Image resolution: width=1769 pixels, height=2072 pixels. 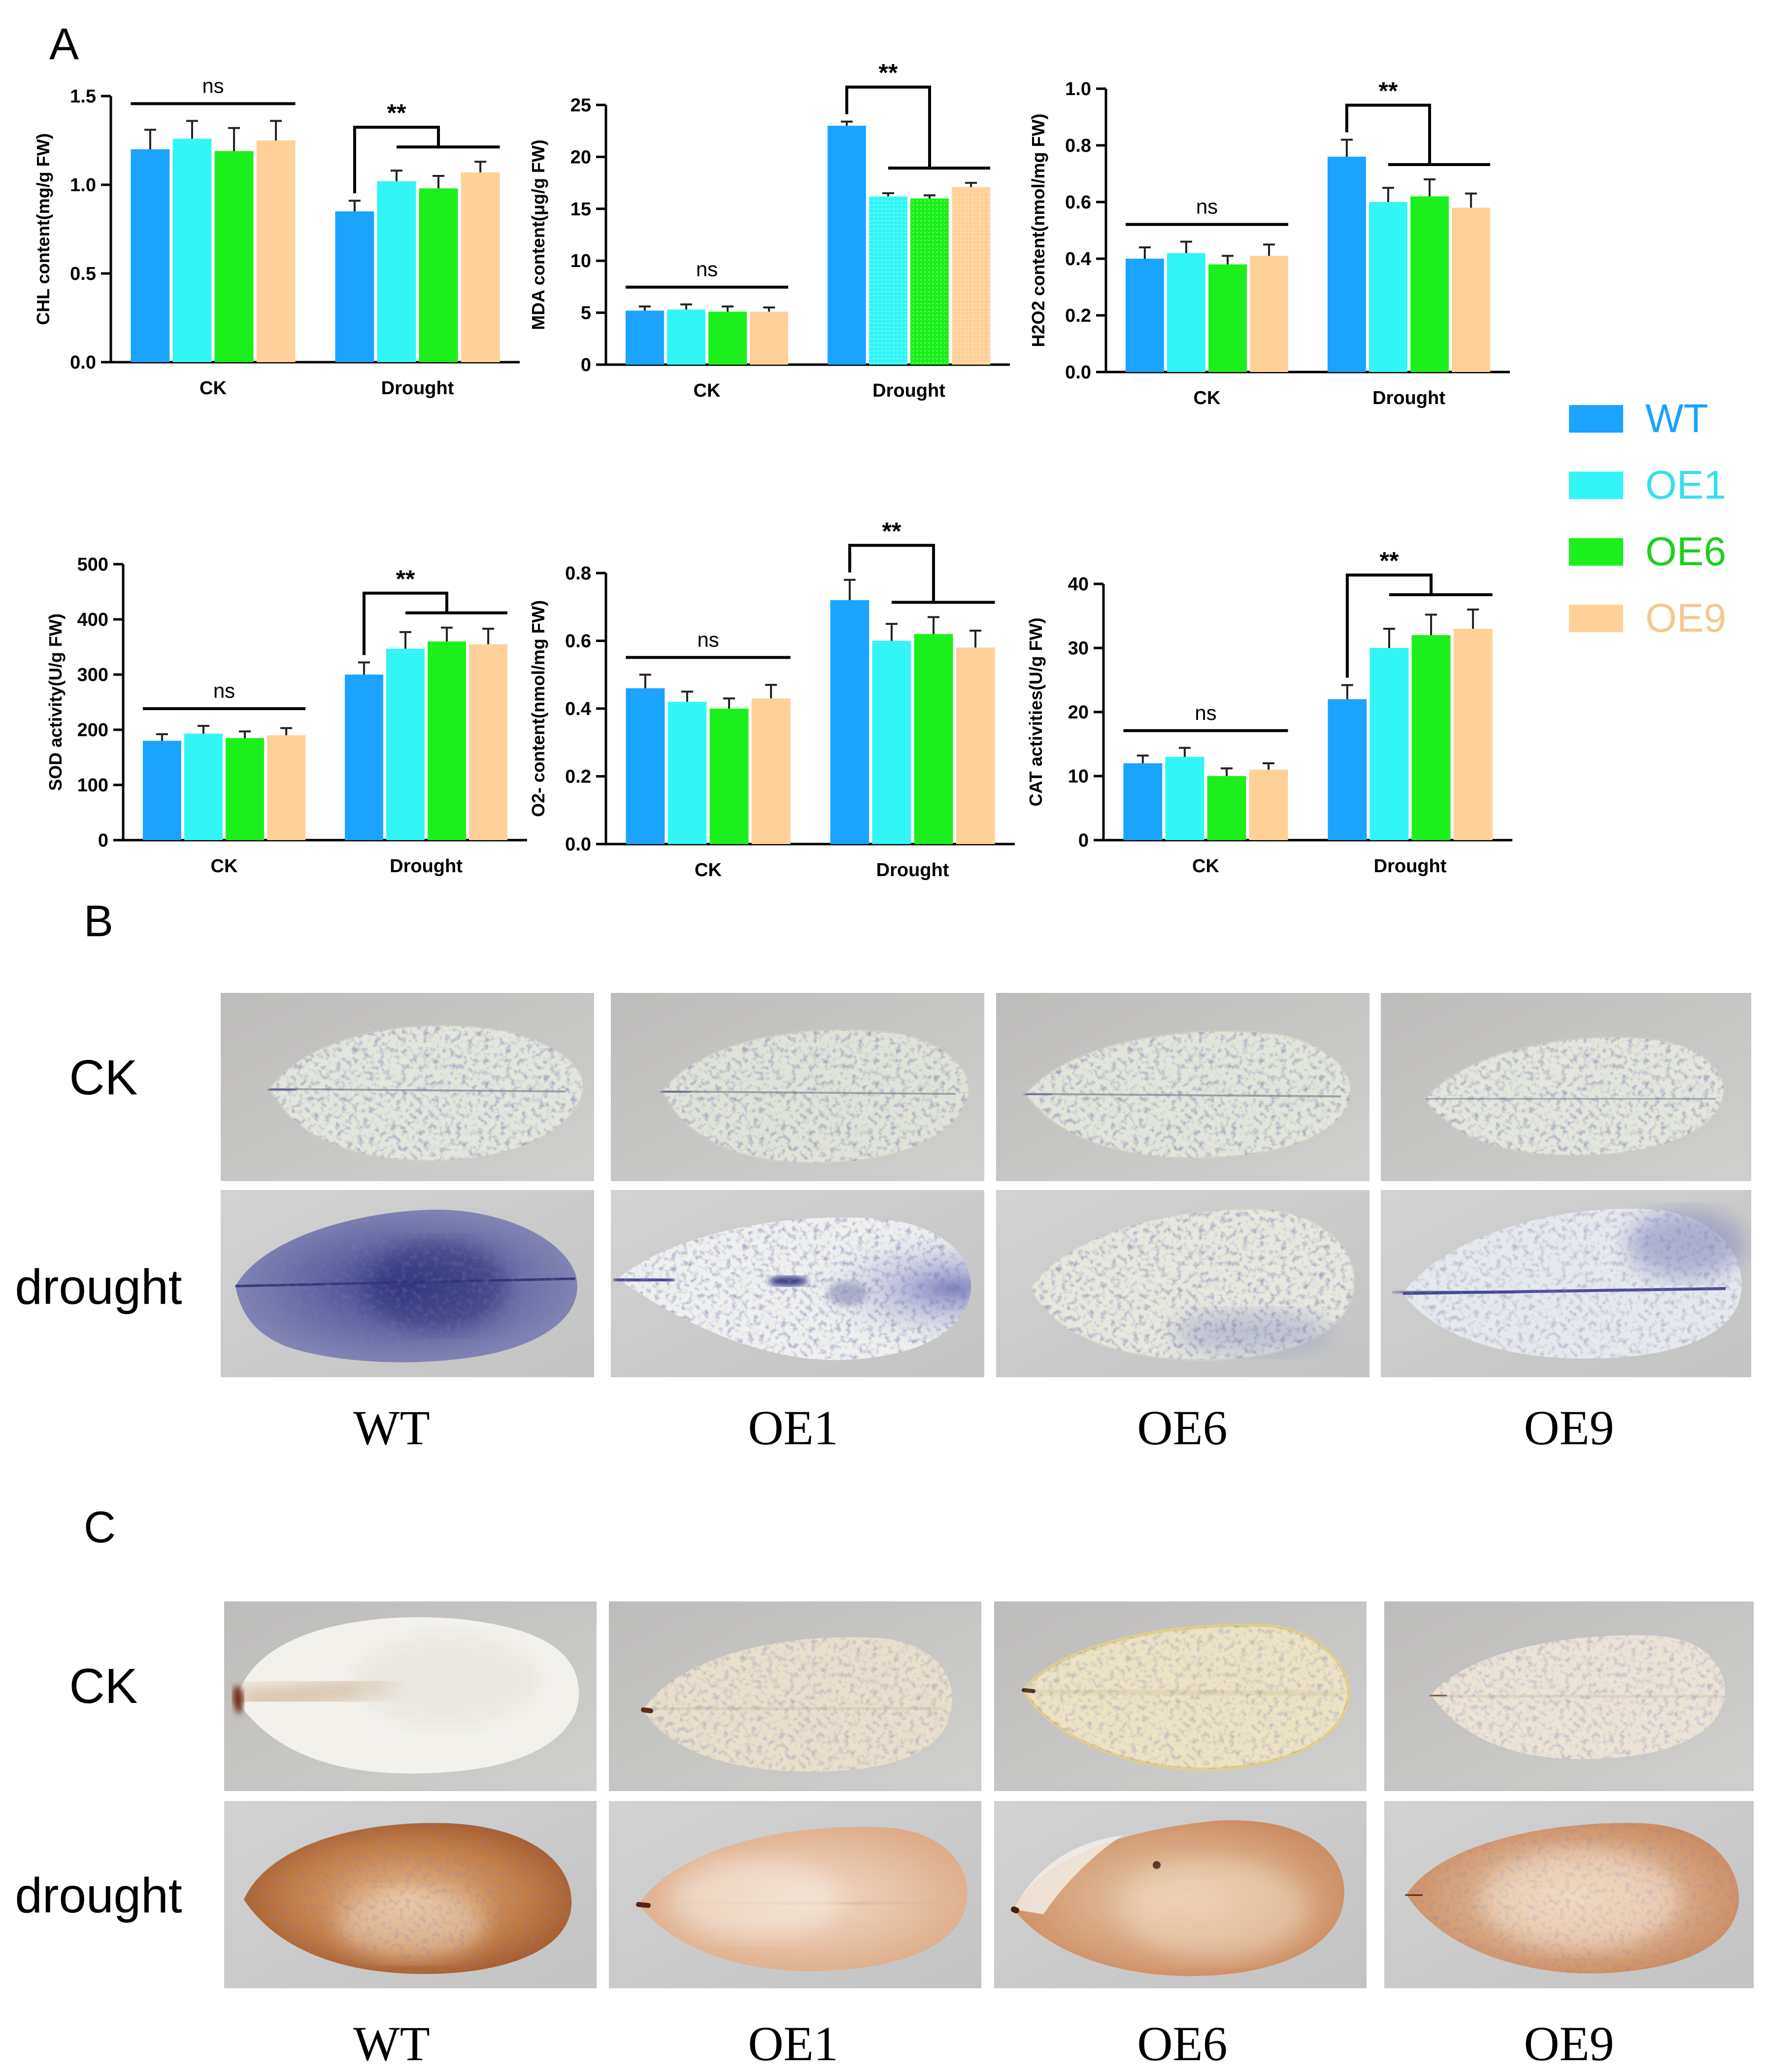 I want to click on staining-c-drought-wt, so click(x=410, y=1894).